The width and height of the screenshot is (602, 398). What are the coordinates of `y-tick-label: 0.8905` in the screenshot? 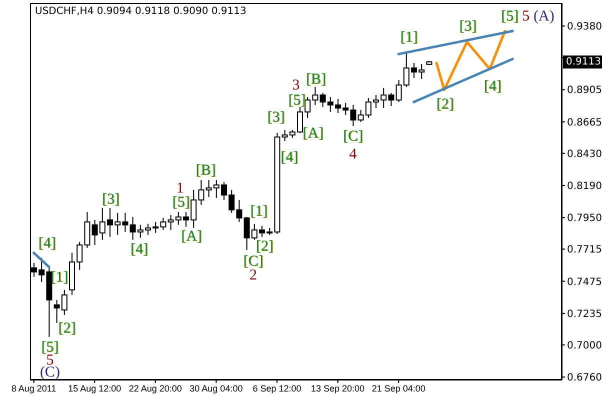 It's located at (584, 90).